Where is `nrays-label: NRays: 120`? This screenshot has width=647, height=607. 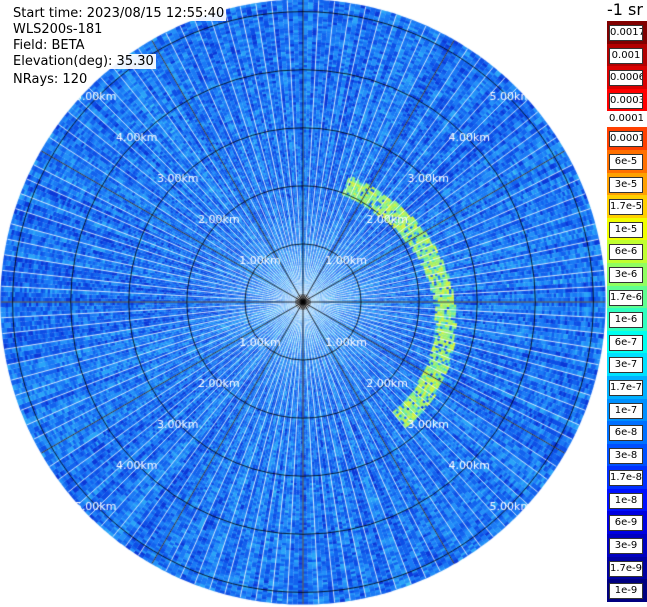
nrays-label: NRays: 120 is located at coordinates (50, 79).